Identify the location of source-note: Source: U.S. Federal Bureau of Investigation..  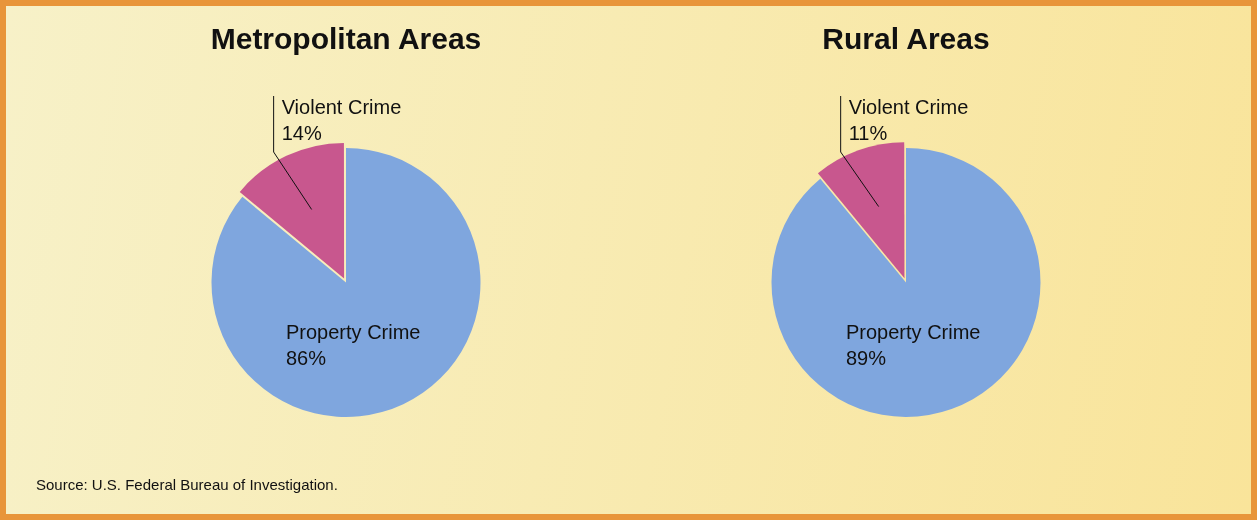
(187, 484).